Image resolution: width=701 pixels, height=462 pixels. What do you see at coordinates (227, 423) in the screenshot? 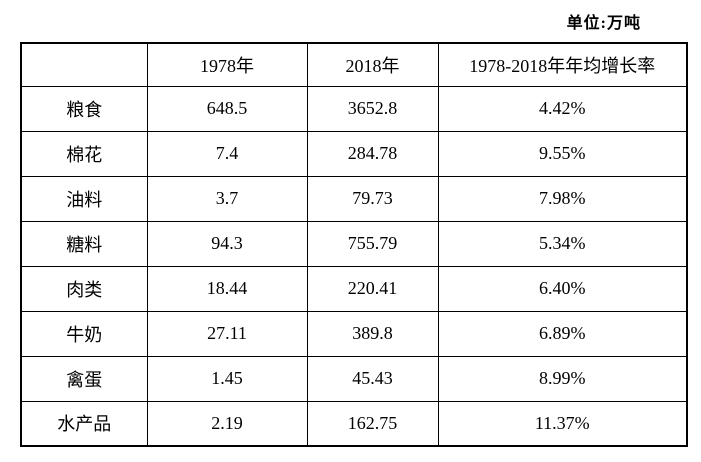
I see `value-1978: 2.19` at bounding box center [227, 423].